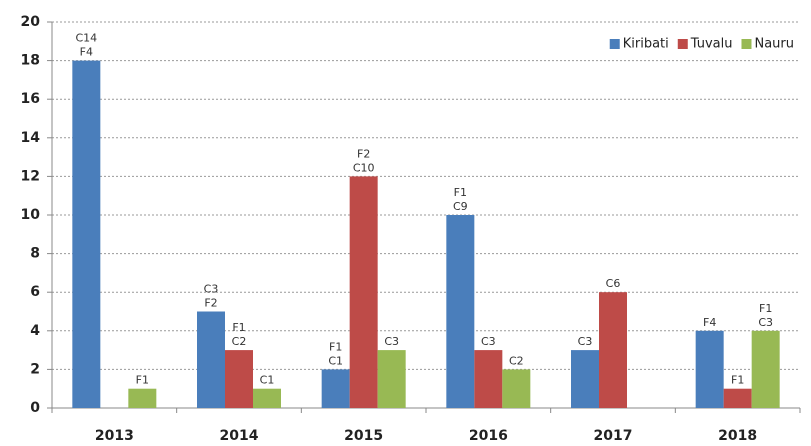 The height and width of the screenshot is (446, 811). I want to click on y-tick-label: 14, so click(31, 138).